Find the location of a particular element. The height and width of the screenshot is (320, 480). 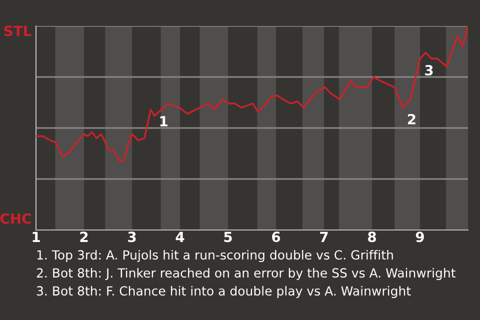

x-tick-label: 3 is located at coordinates (132, 237).